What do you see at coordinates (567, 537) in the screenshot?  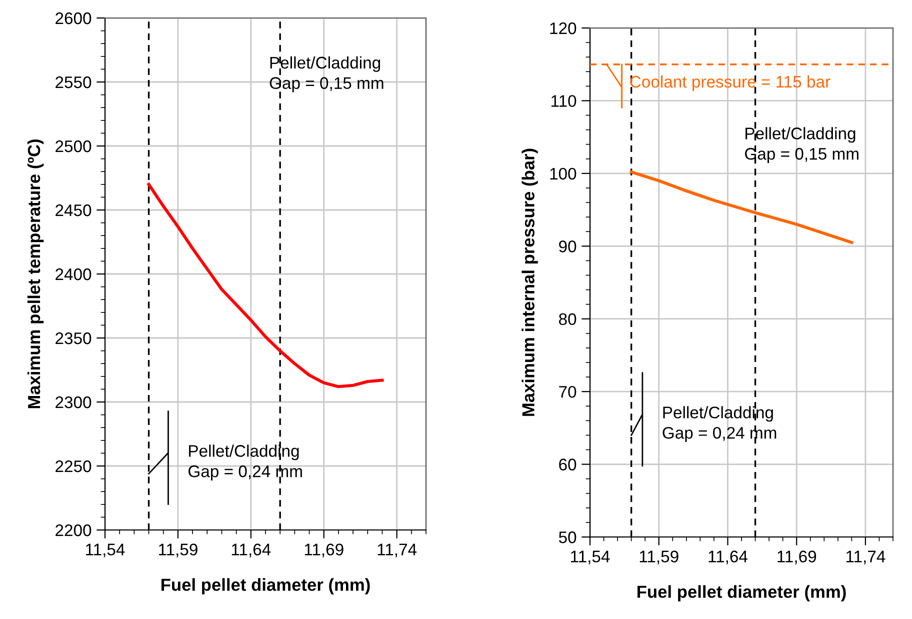 I see `y-tick-label: 50` at bounding box center [567, 537].